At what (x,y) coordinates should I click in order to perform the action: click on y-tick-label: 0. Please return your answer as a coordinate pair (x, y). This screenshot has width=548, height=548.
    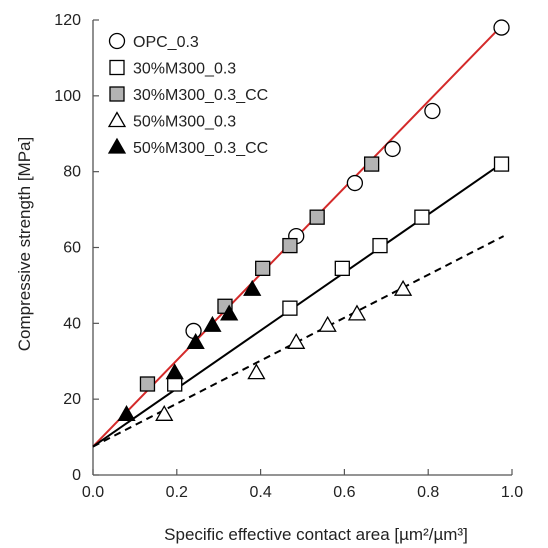
    Looking at the image, I should click on (76, 475).